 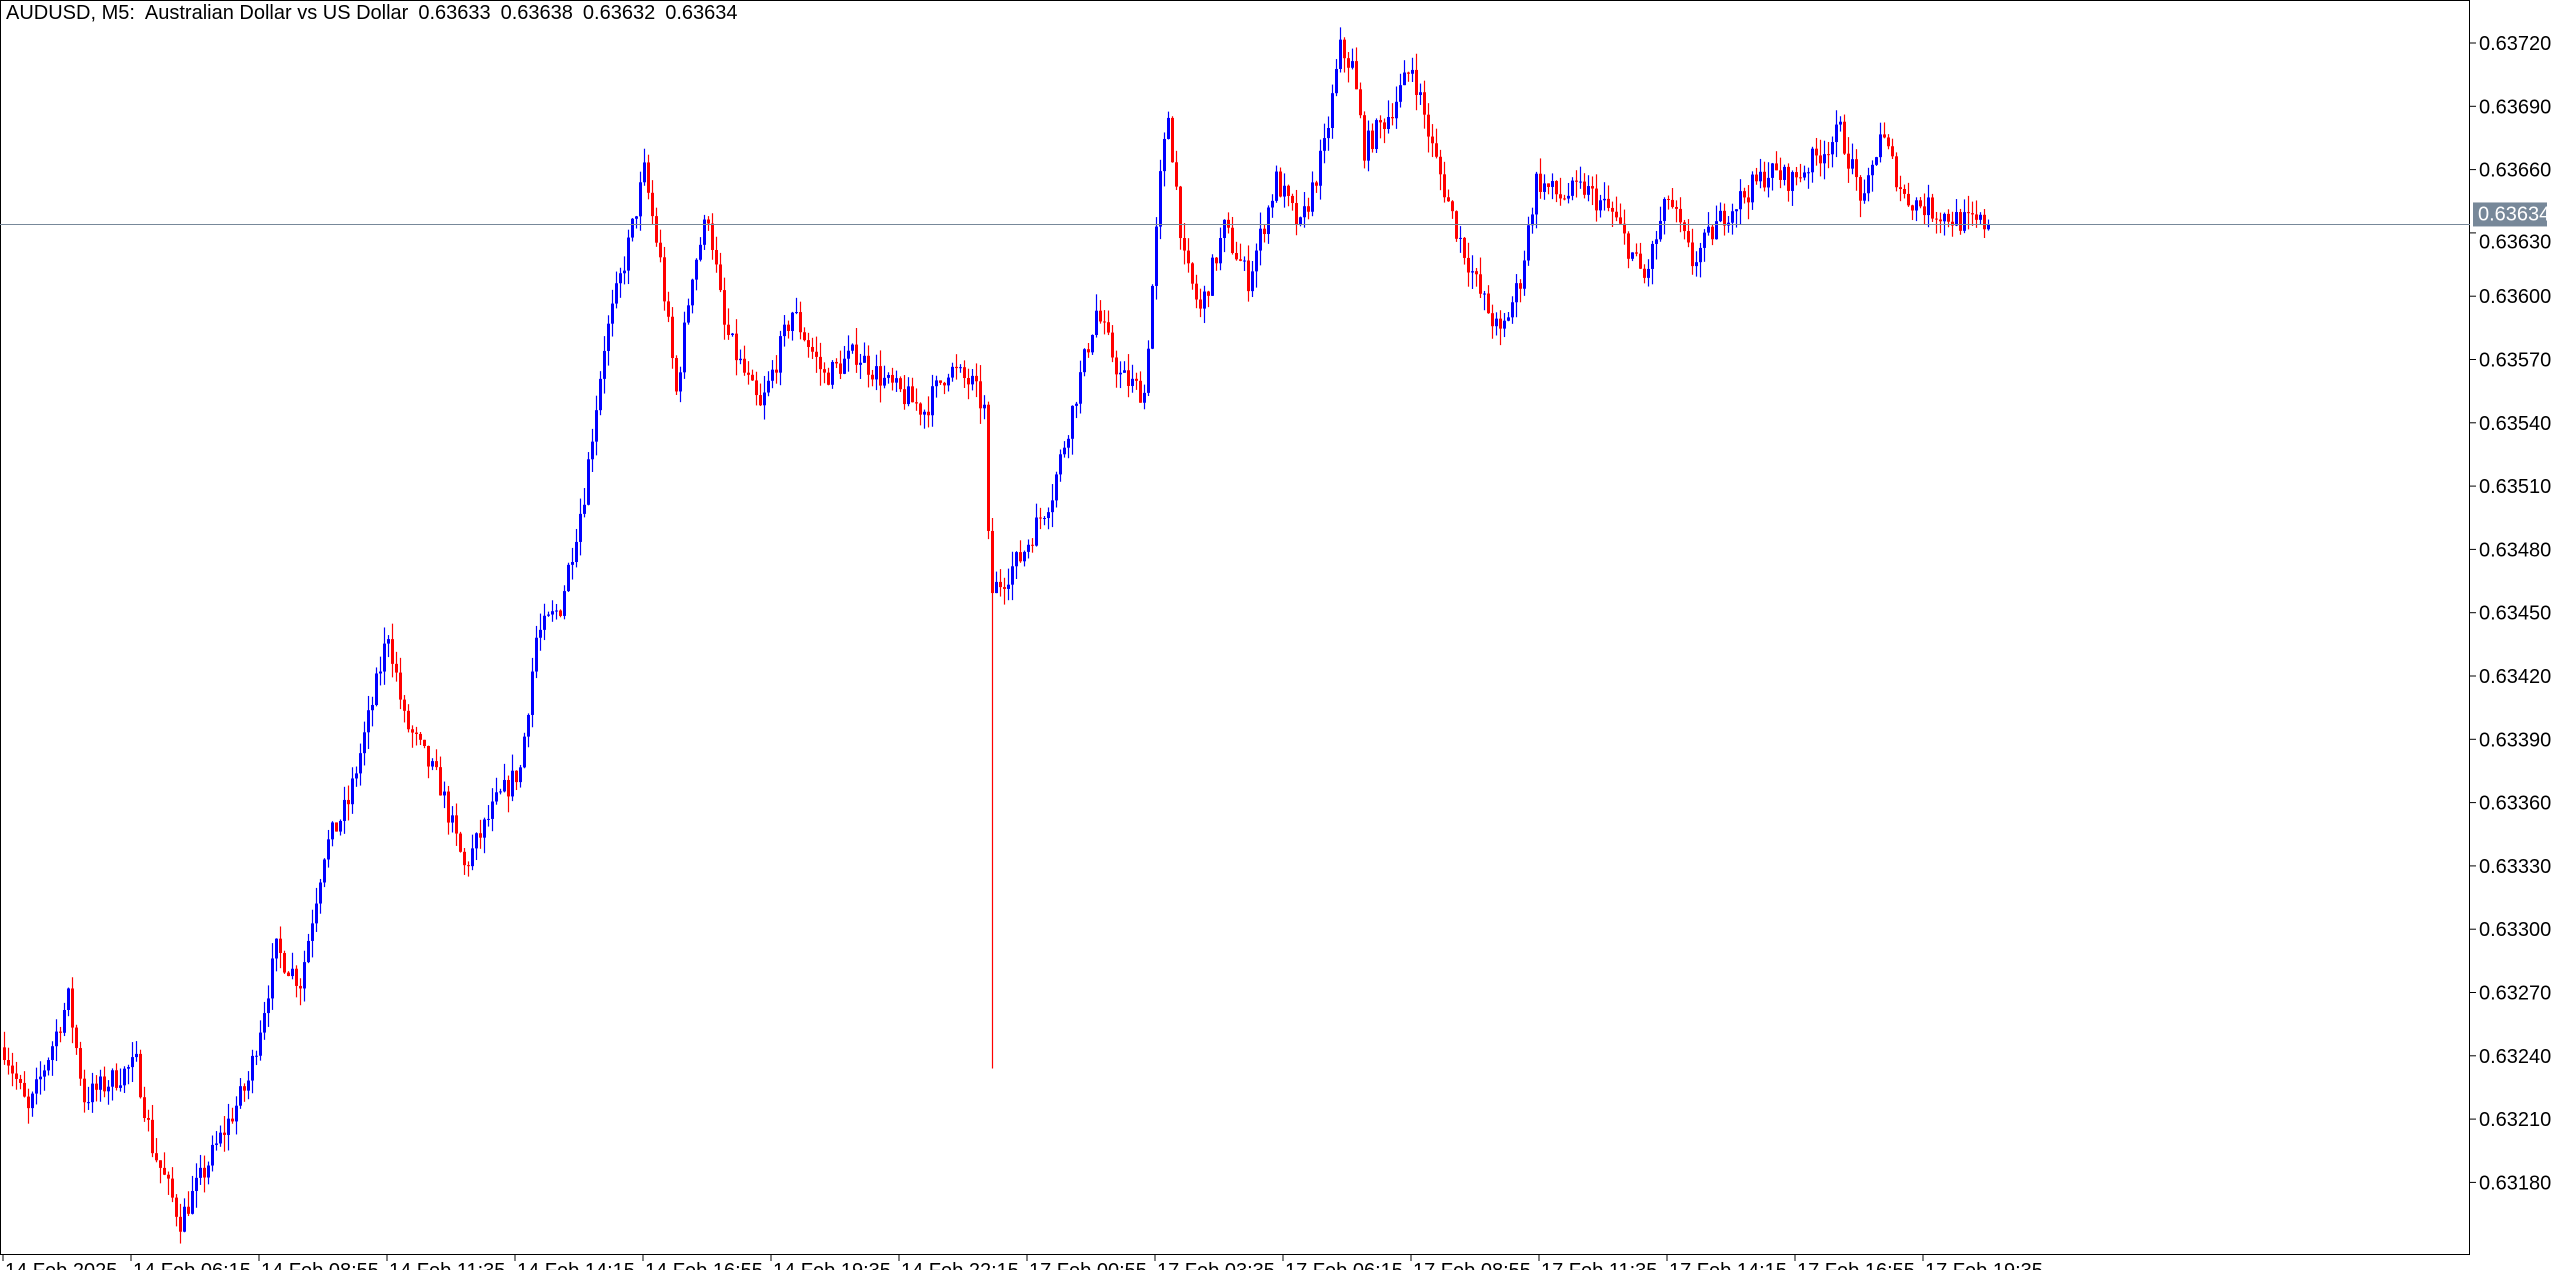 What do you see at coordinates (2515, 361) in the screenshot?
I see `price-tick-label: 0.63570` at bounding box center [2515, 361].